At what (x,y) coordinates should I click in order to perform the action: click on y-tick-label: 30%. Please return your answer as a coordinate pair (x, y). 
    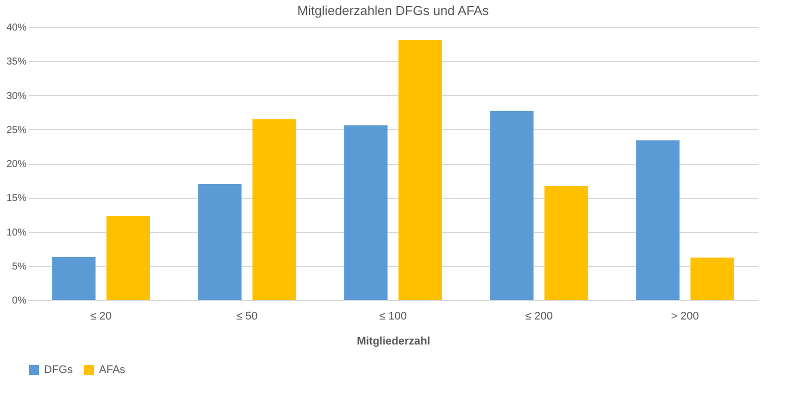
    Looking at the image, I should click on (16, 96).